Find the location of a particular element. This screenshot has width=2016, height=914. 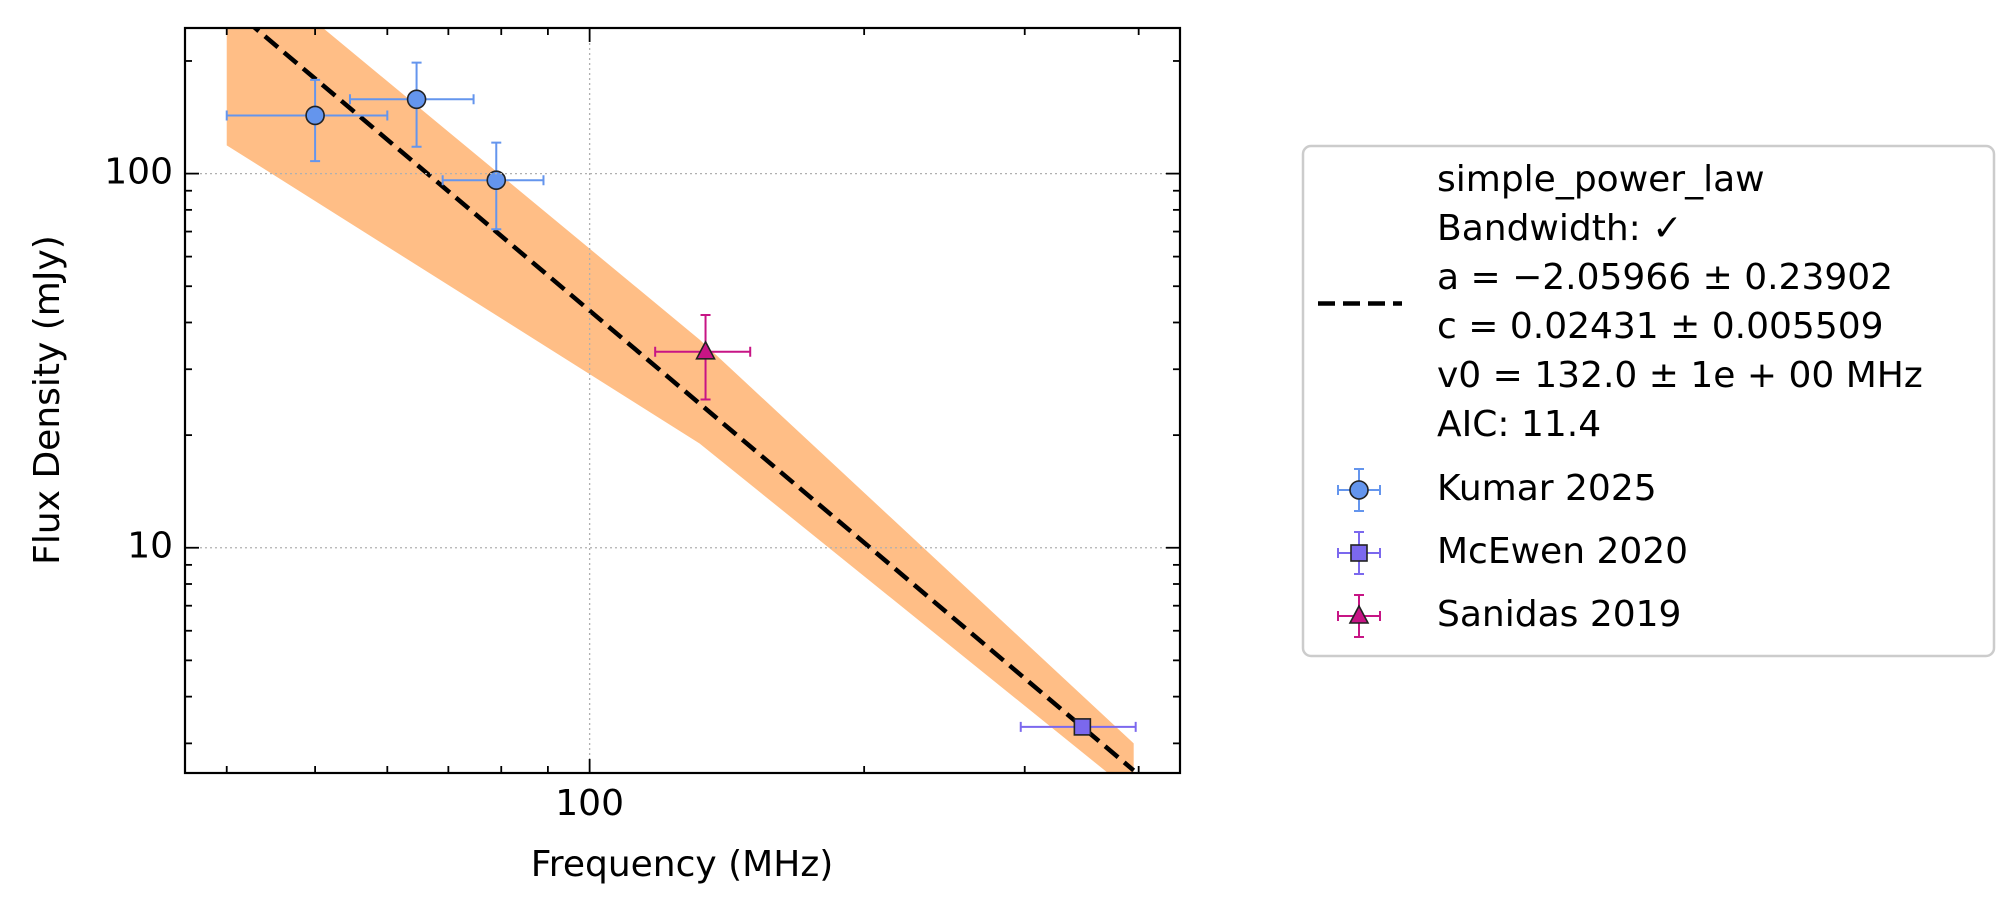

x-tick-label: 100 is located at coordinates (589, 803).